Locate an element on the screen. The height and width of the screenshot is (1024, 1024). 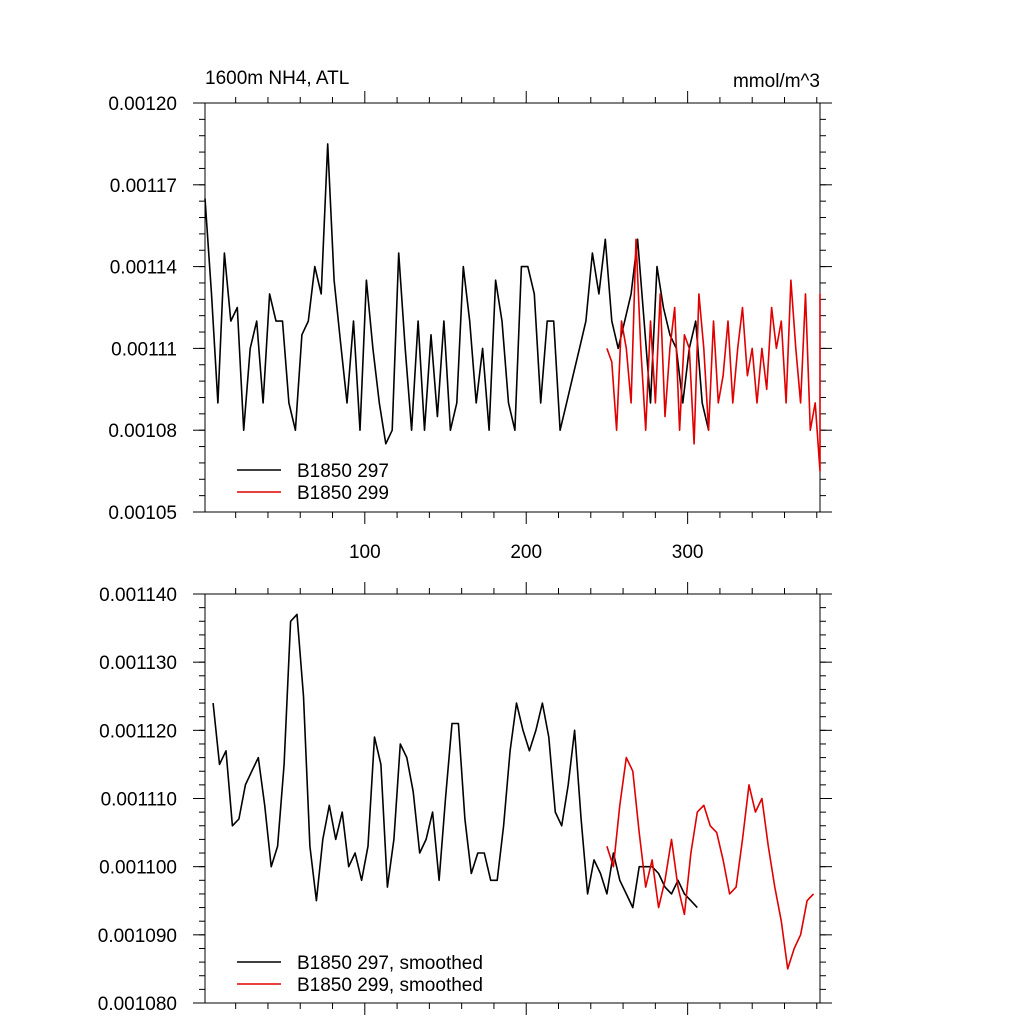
chart-title: 1600m NH4, ATL is located at coordinates (277, 78).